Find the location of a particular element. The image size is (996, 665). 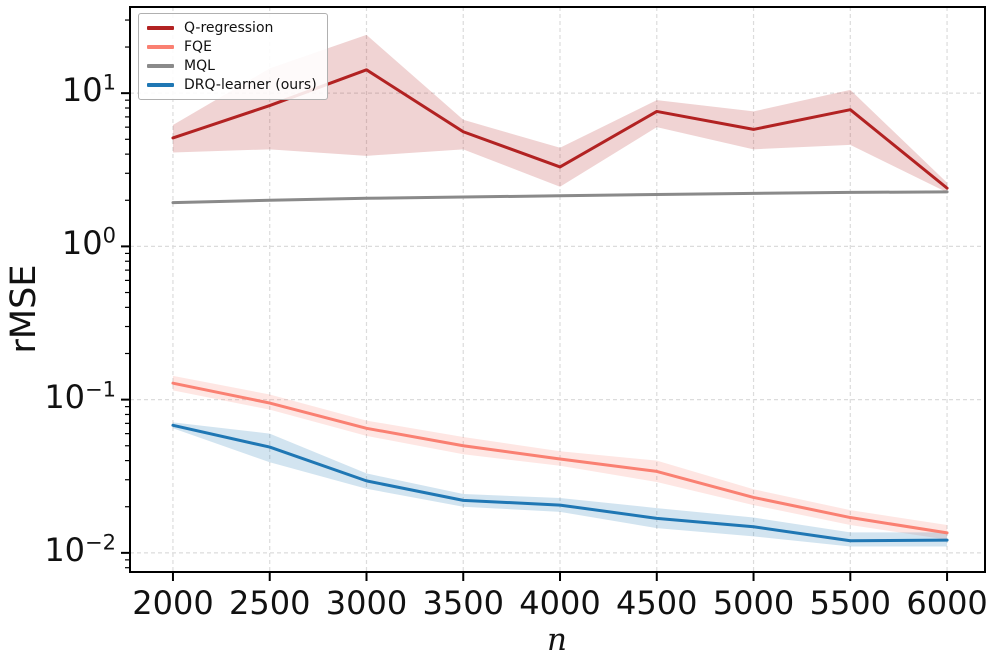

mql-line-swatch is located at coordinates (160, 66).